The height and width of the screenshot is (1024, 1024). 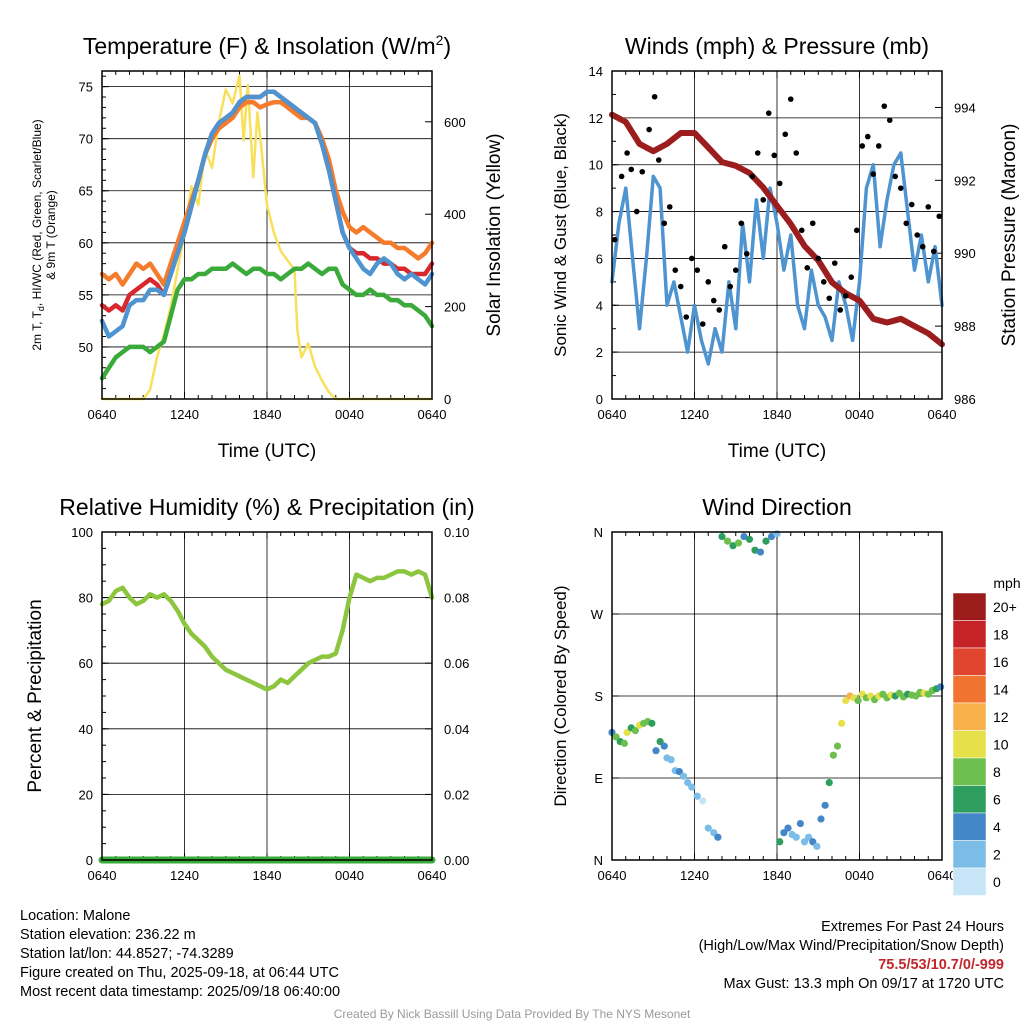 What do you see at coordinates (455, 307) in the screenshot?
I see `y2-tick-label: 200` at bounding box center [455, 307].